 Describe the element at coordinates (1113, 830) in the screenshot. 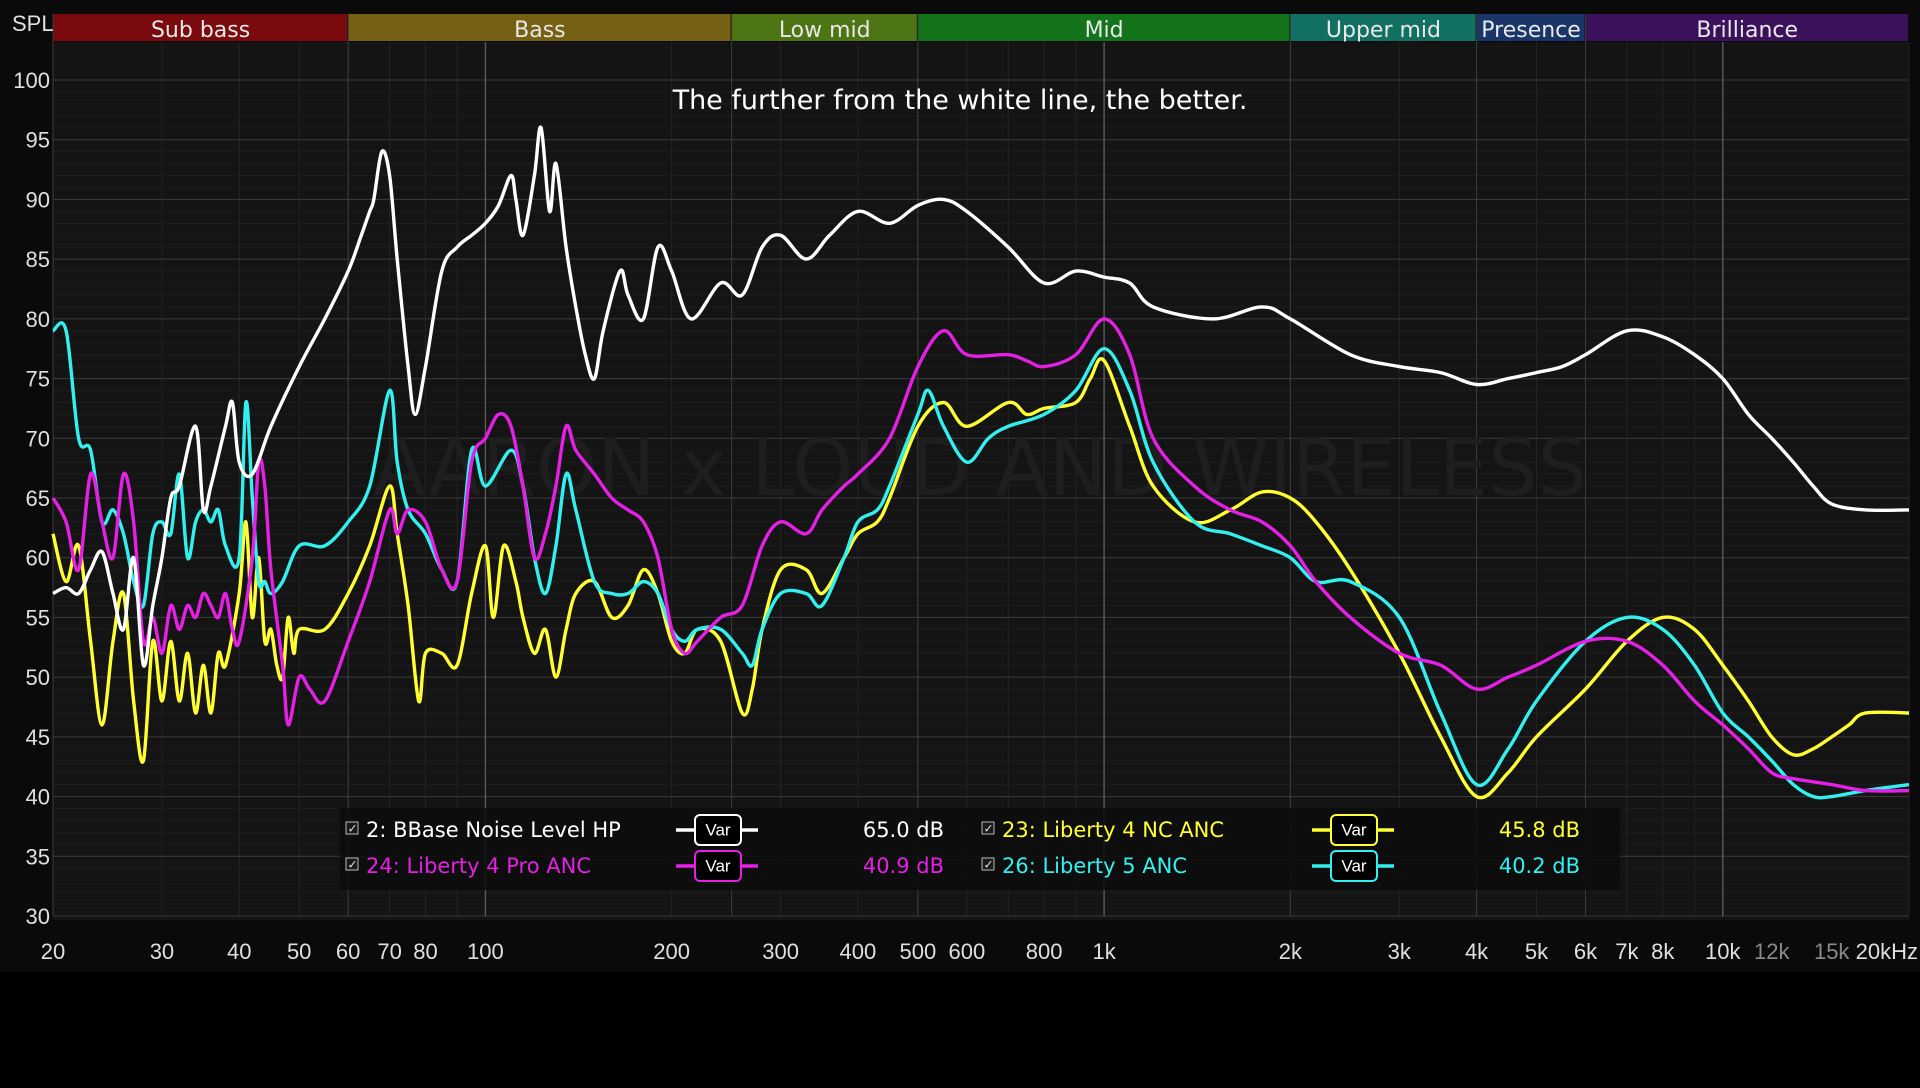

I see `legend-series-name: 23: Liberty 4 NC ANC` at that location.